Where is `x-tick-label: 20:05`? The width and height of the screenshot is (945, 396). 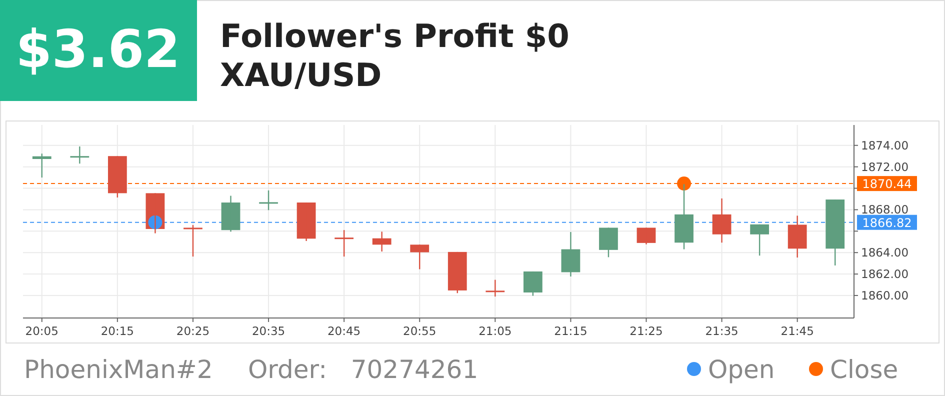 x-tick-label: 20:05 is located at coordinates (41, 331).